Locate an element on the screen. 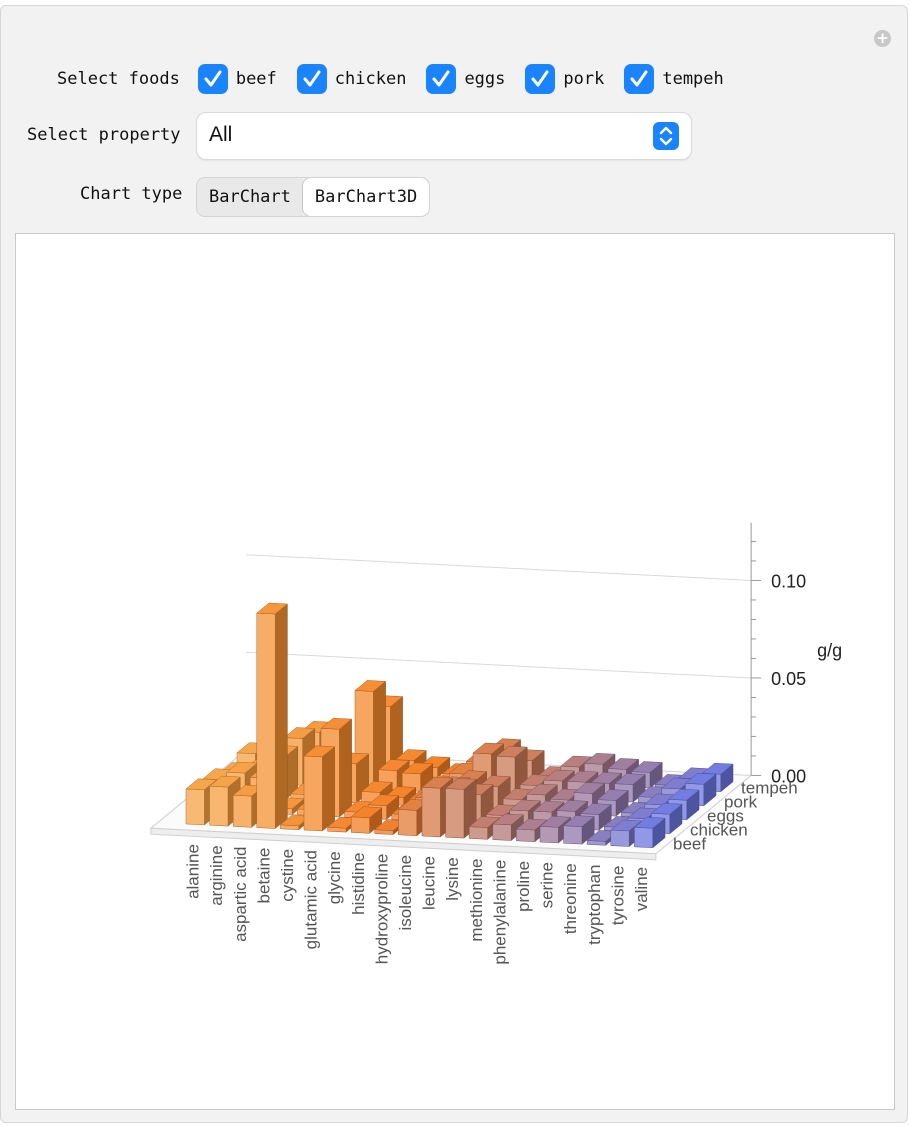 The height and width of the screenshot is (1126, 910). plus-icon: + is located at coordinates (882, 38).